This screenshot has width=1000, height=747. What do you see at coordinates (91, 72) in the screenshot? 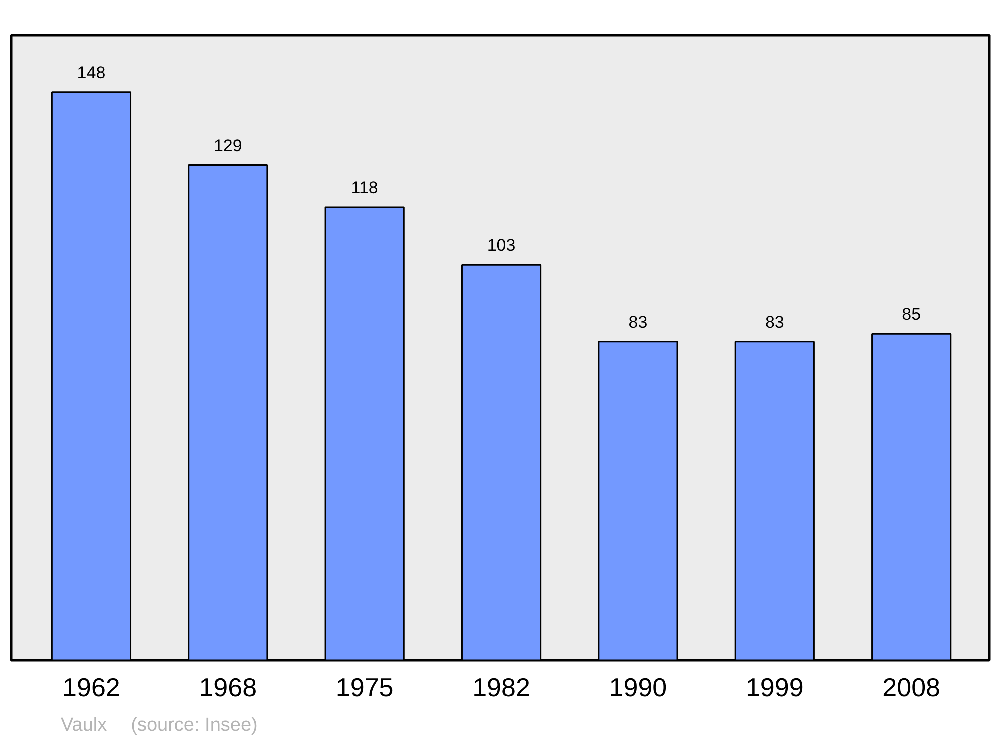
I see `data-label: 148` at bounding box center [91, 72].